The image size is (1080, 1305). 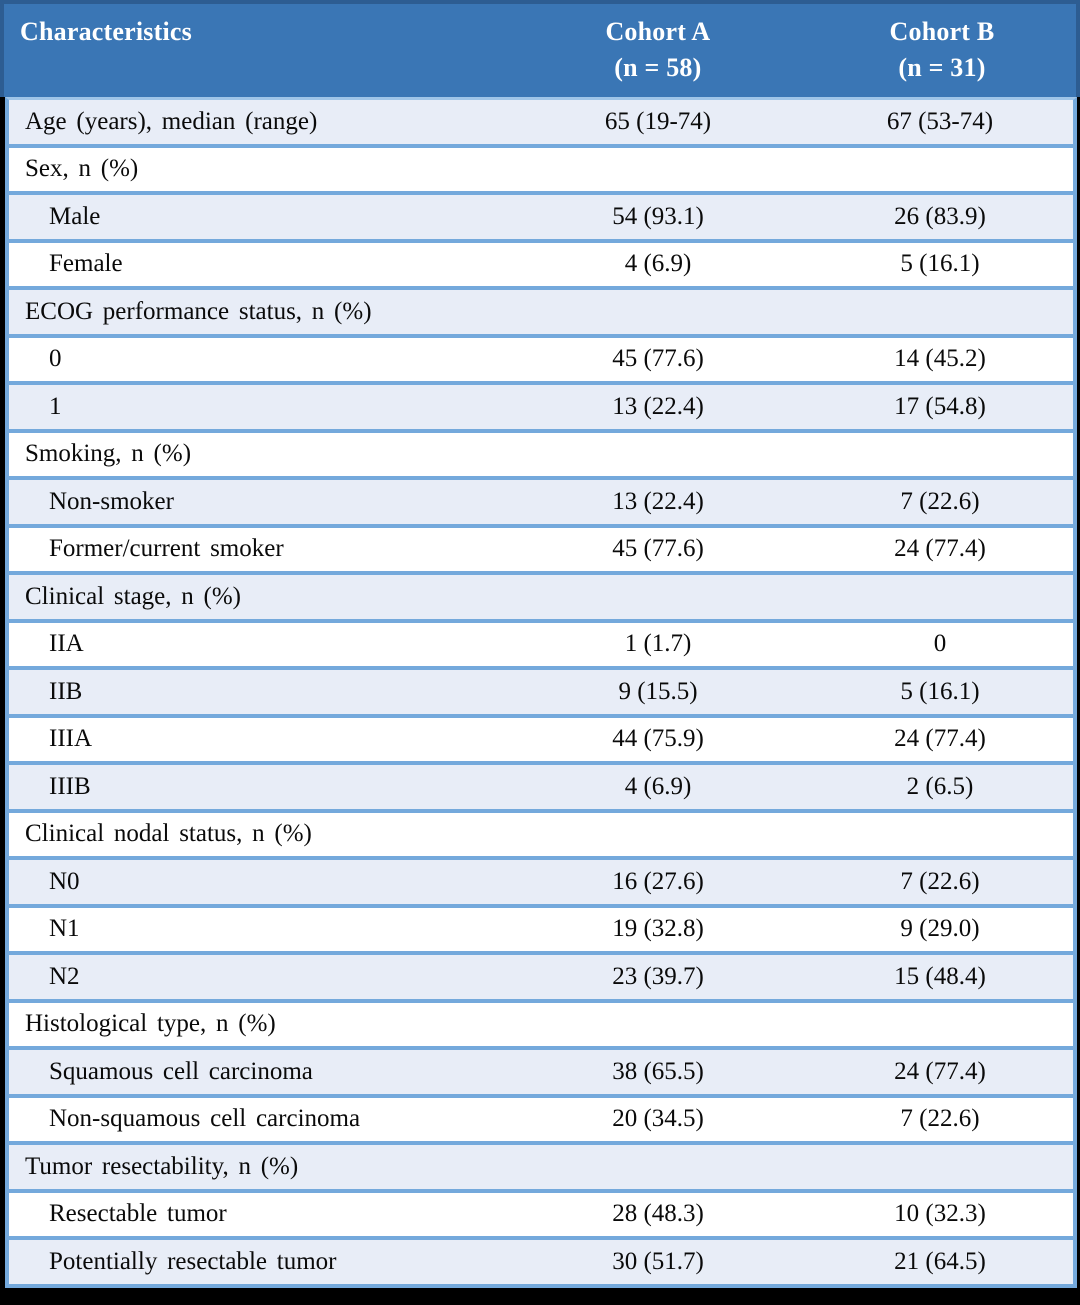 What do you see at coordinates (168, 834) in the screenshot?
I see `row-label: Clinical nodal status, n (%)` at bounding box center [168, 834].